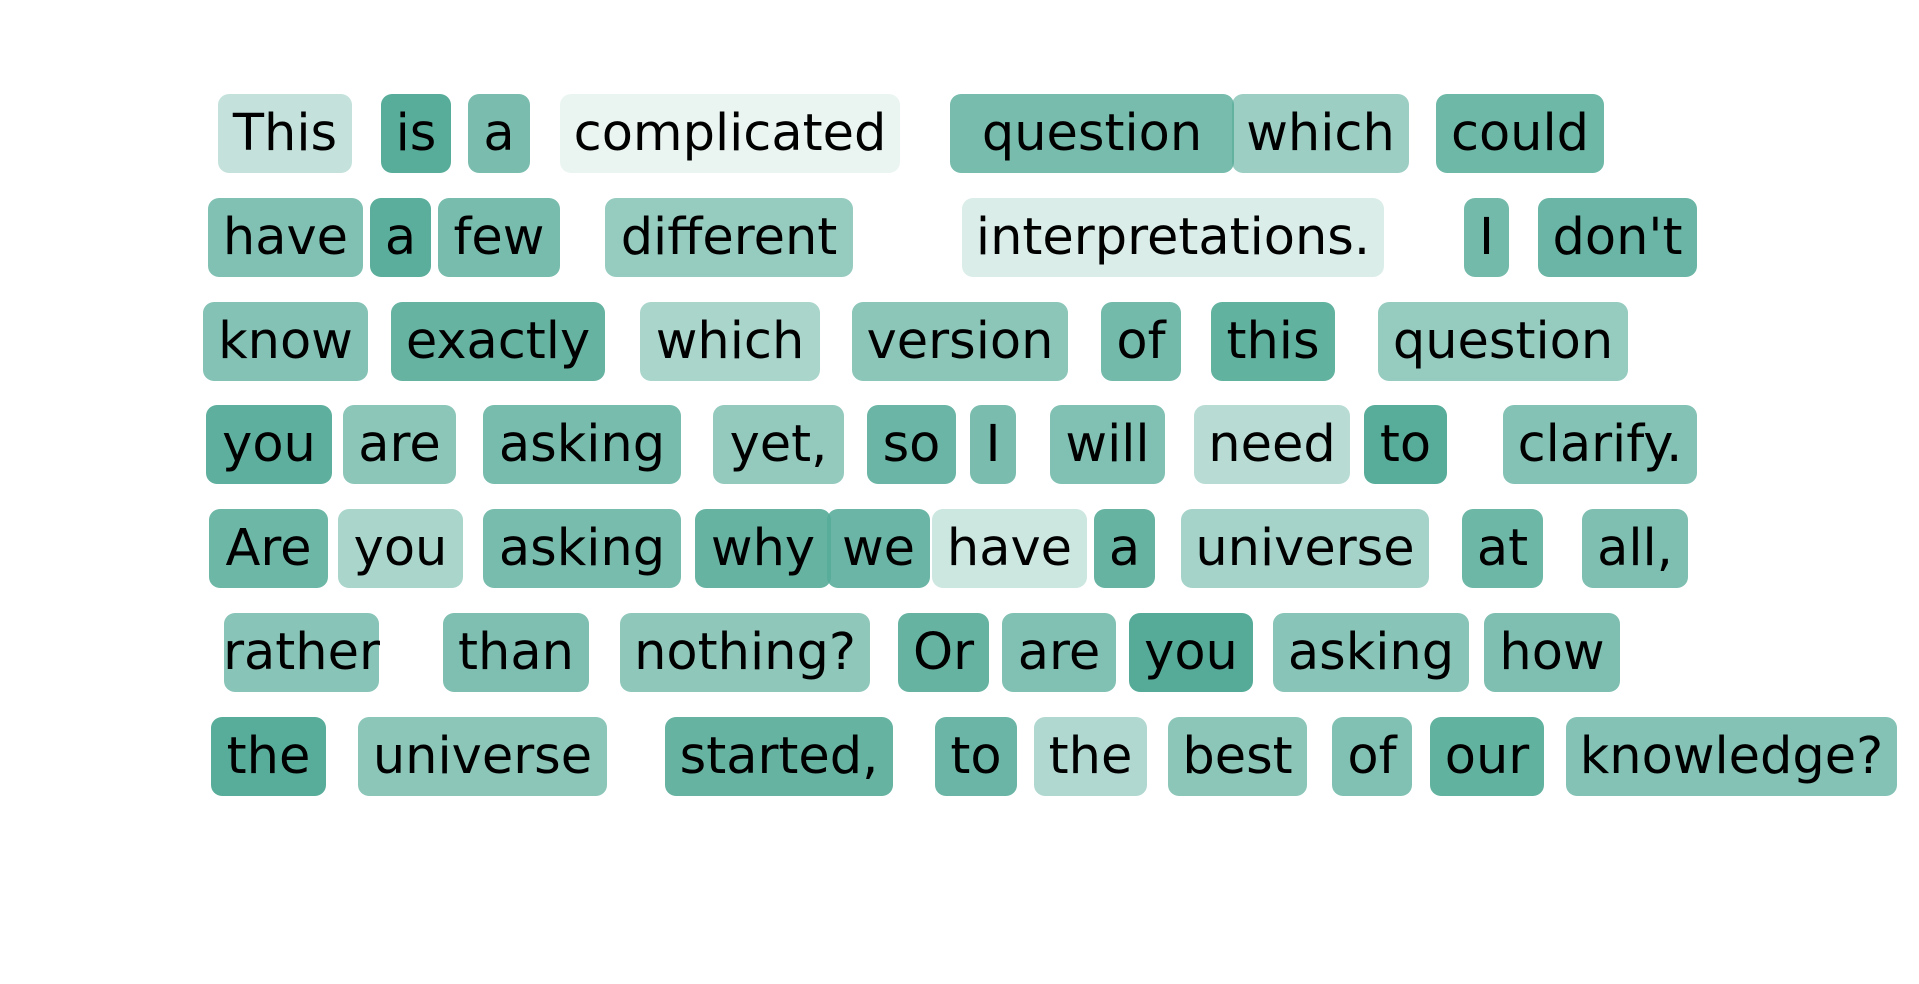 This screenshot has height=984, width=1919. What do you see at coordinates (1600, 444) in the screenshot?
I see `token: clarify.` at bounding box center [1600, 444].